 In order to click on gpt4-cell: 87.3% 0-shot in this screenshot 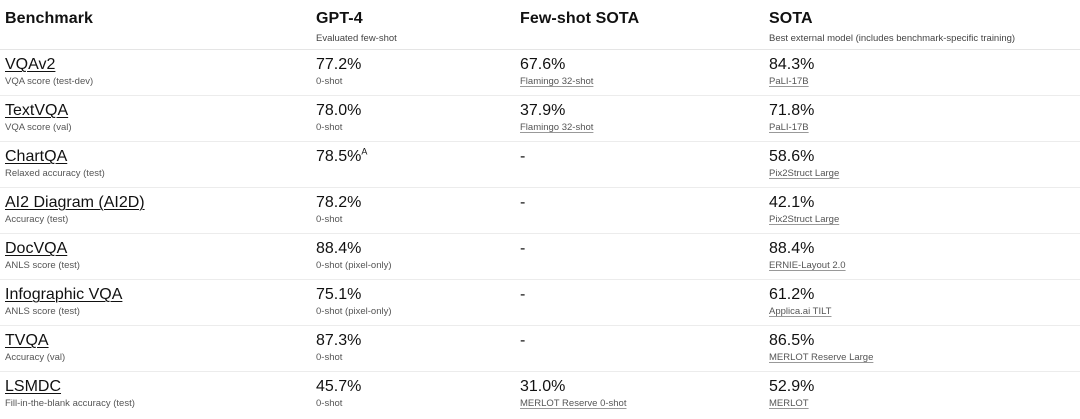, I will do `click(411, 344)`.